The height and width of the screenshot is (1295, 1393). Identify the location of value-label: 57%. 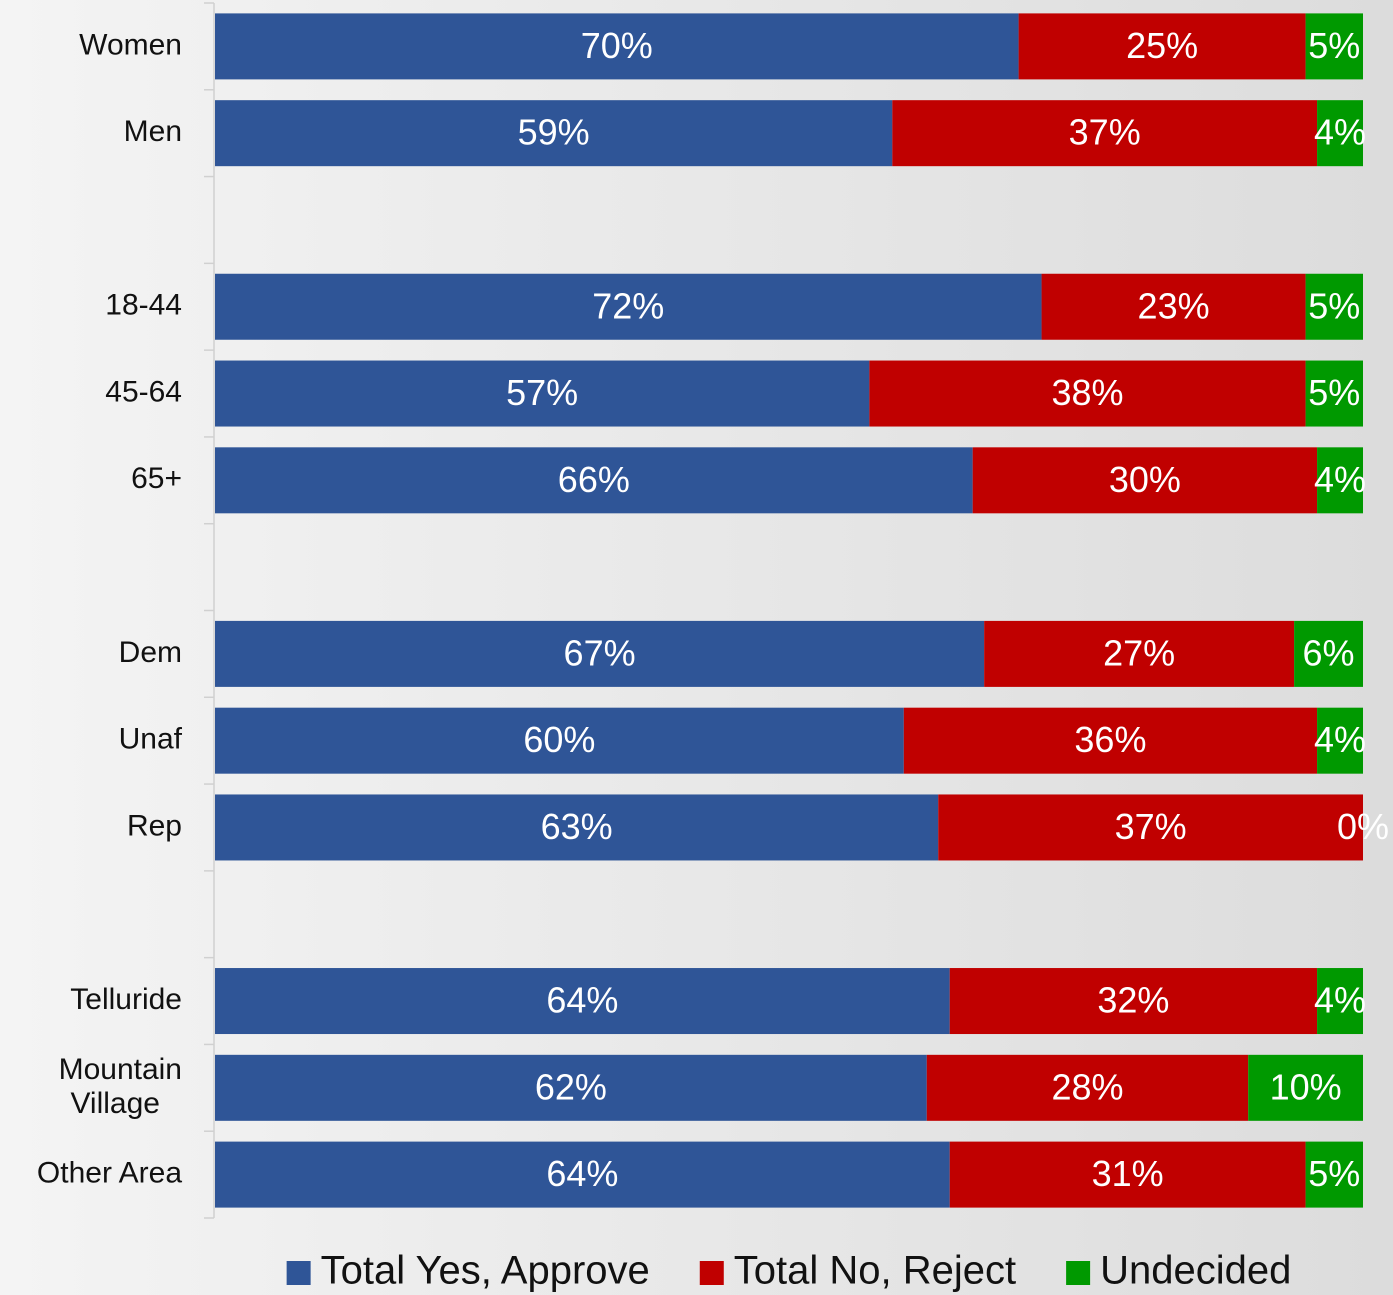
(542, 392).